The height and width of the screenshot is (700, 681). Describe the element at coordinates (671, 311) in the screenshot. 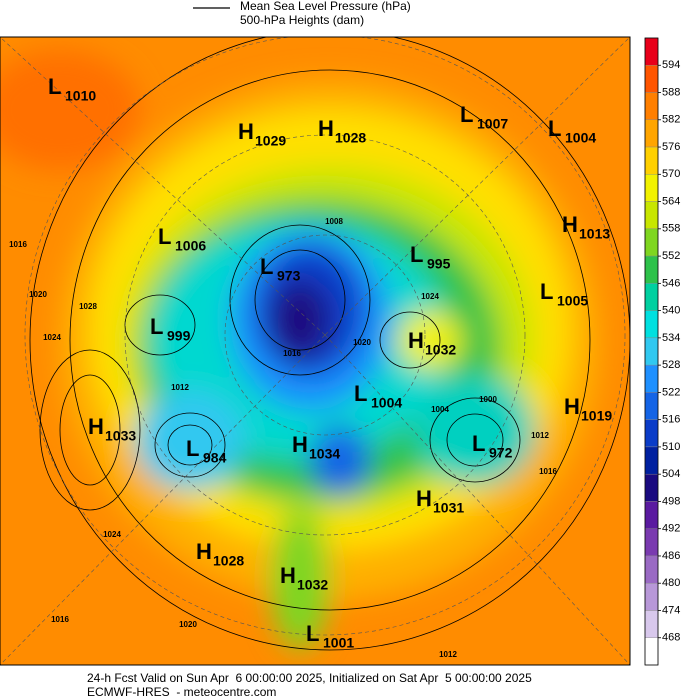

I see `colorbar-tick-label: 540` at that location.